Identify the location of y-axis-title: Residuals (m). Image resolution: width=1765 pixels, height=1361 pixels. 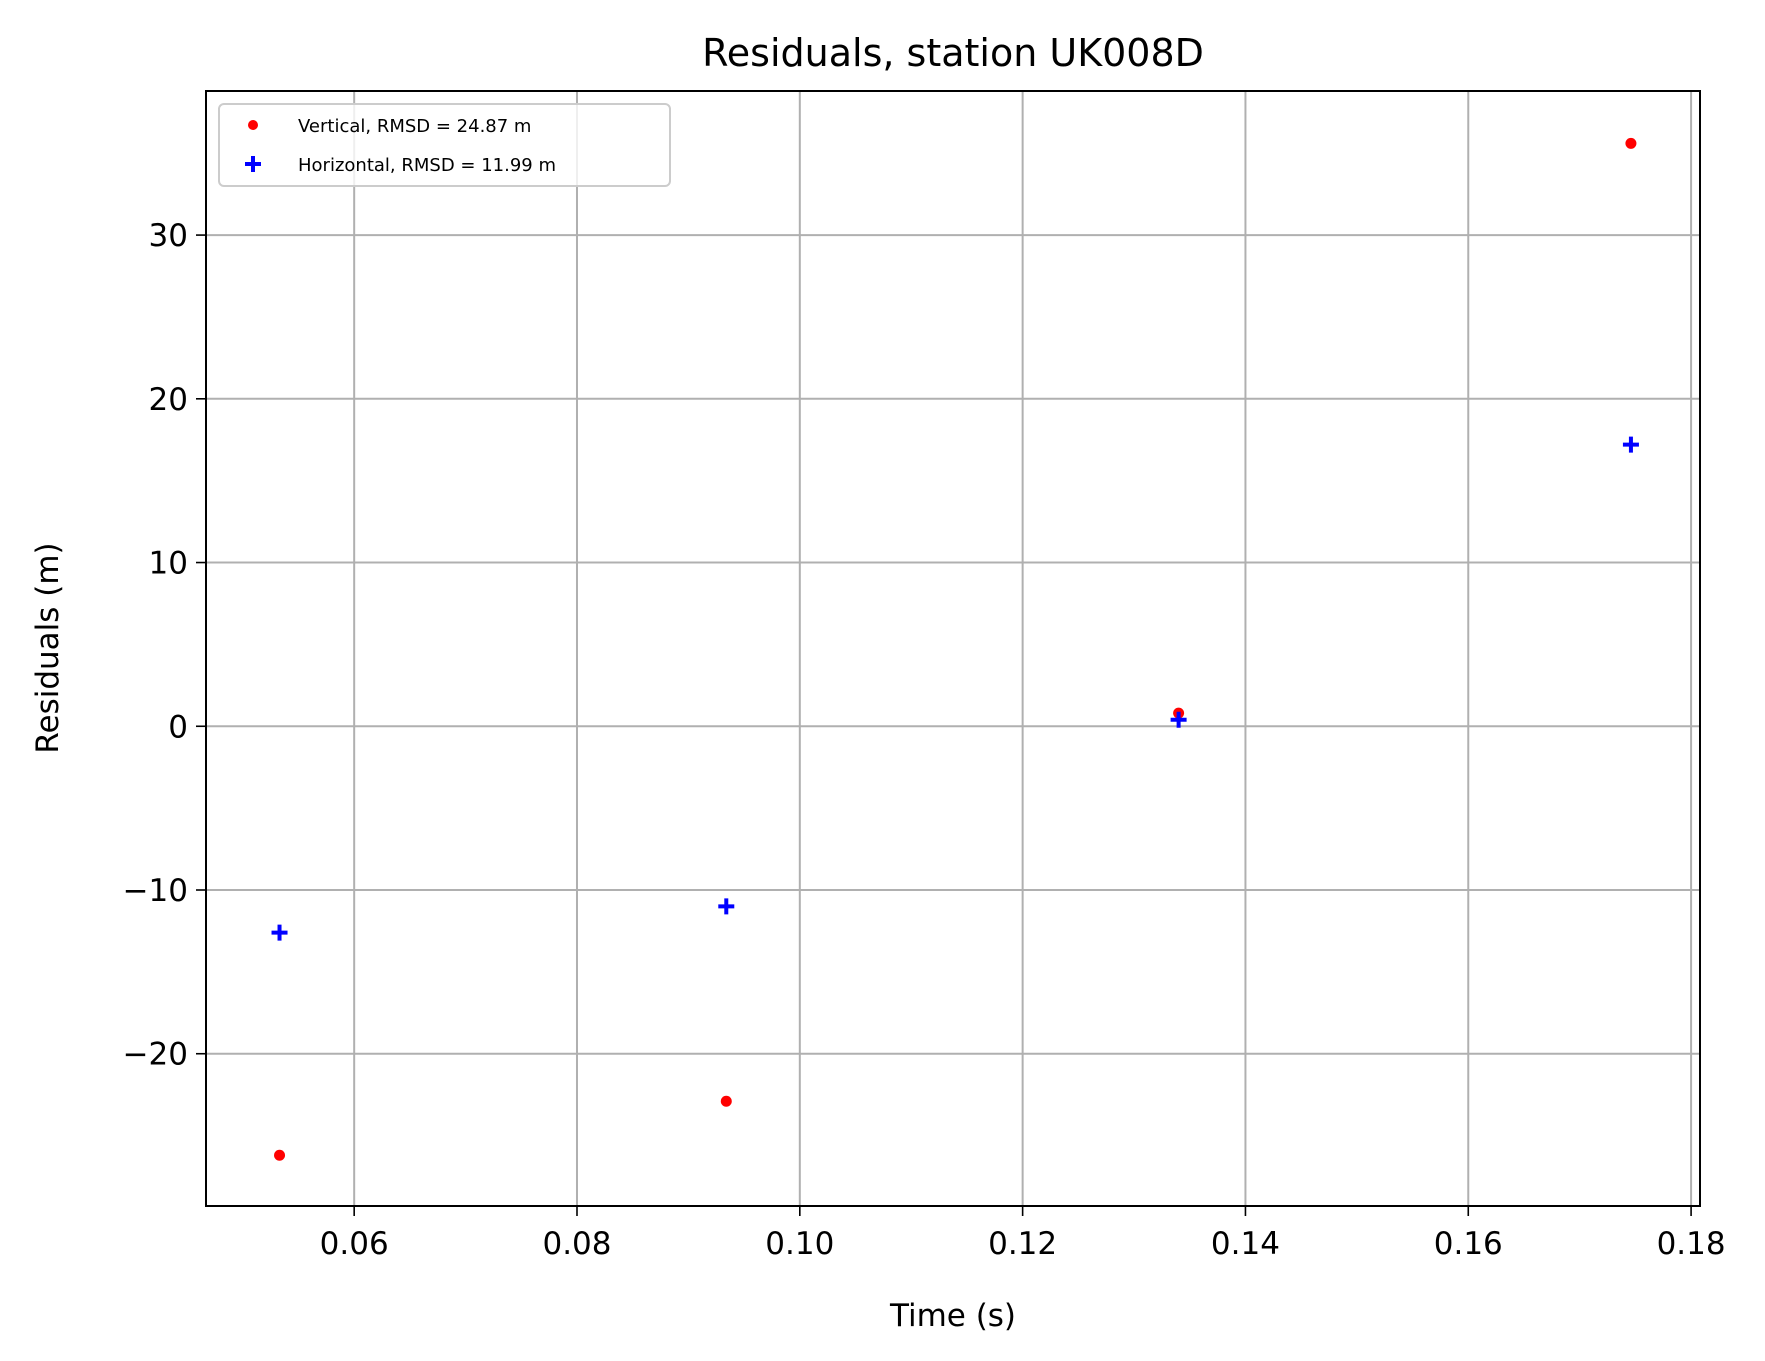
(48, 647).